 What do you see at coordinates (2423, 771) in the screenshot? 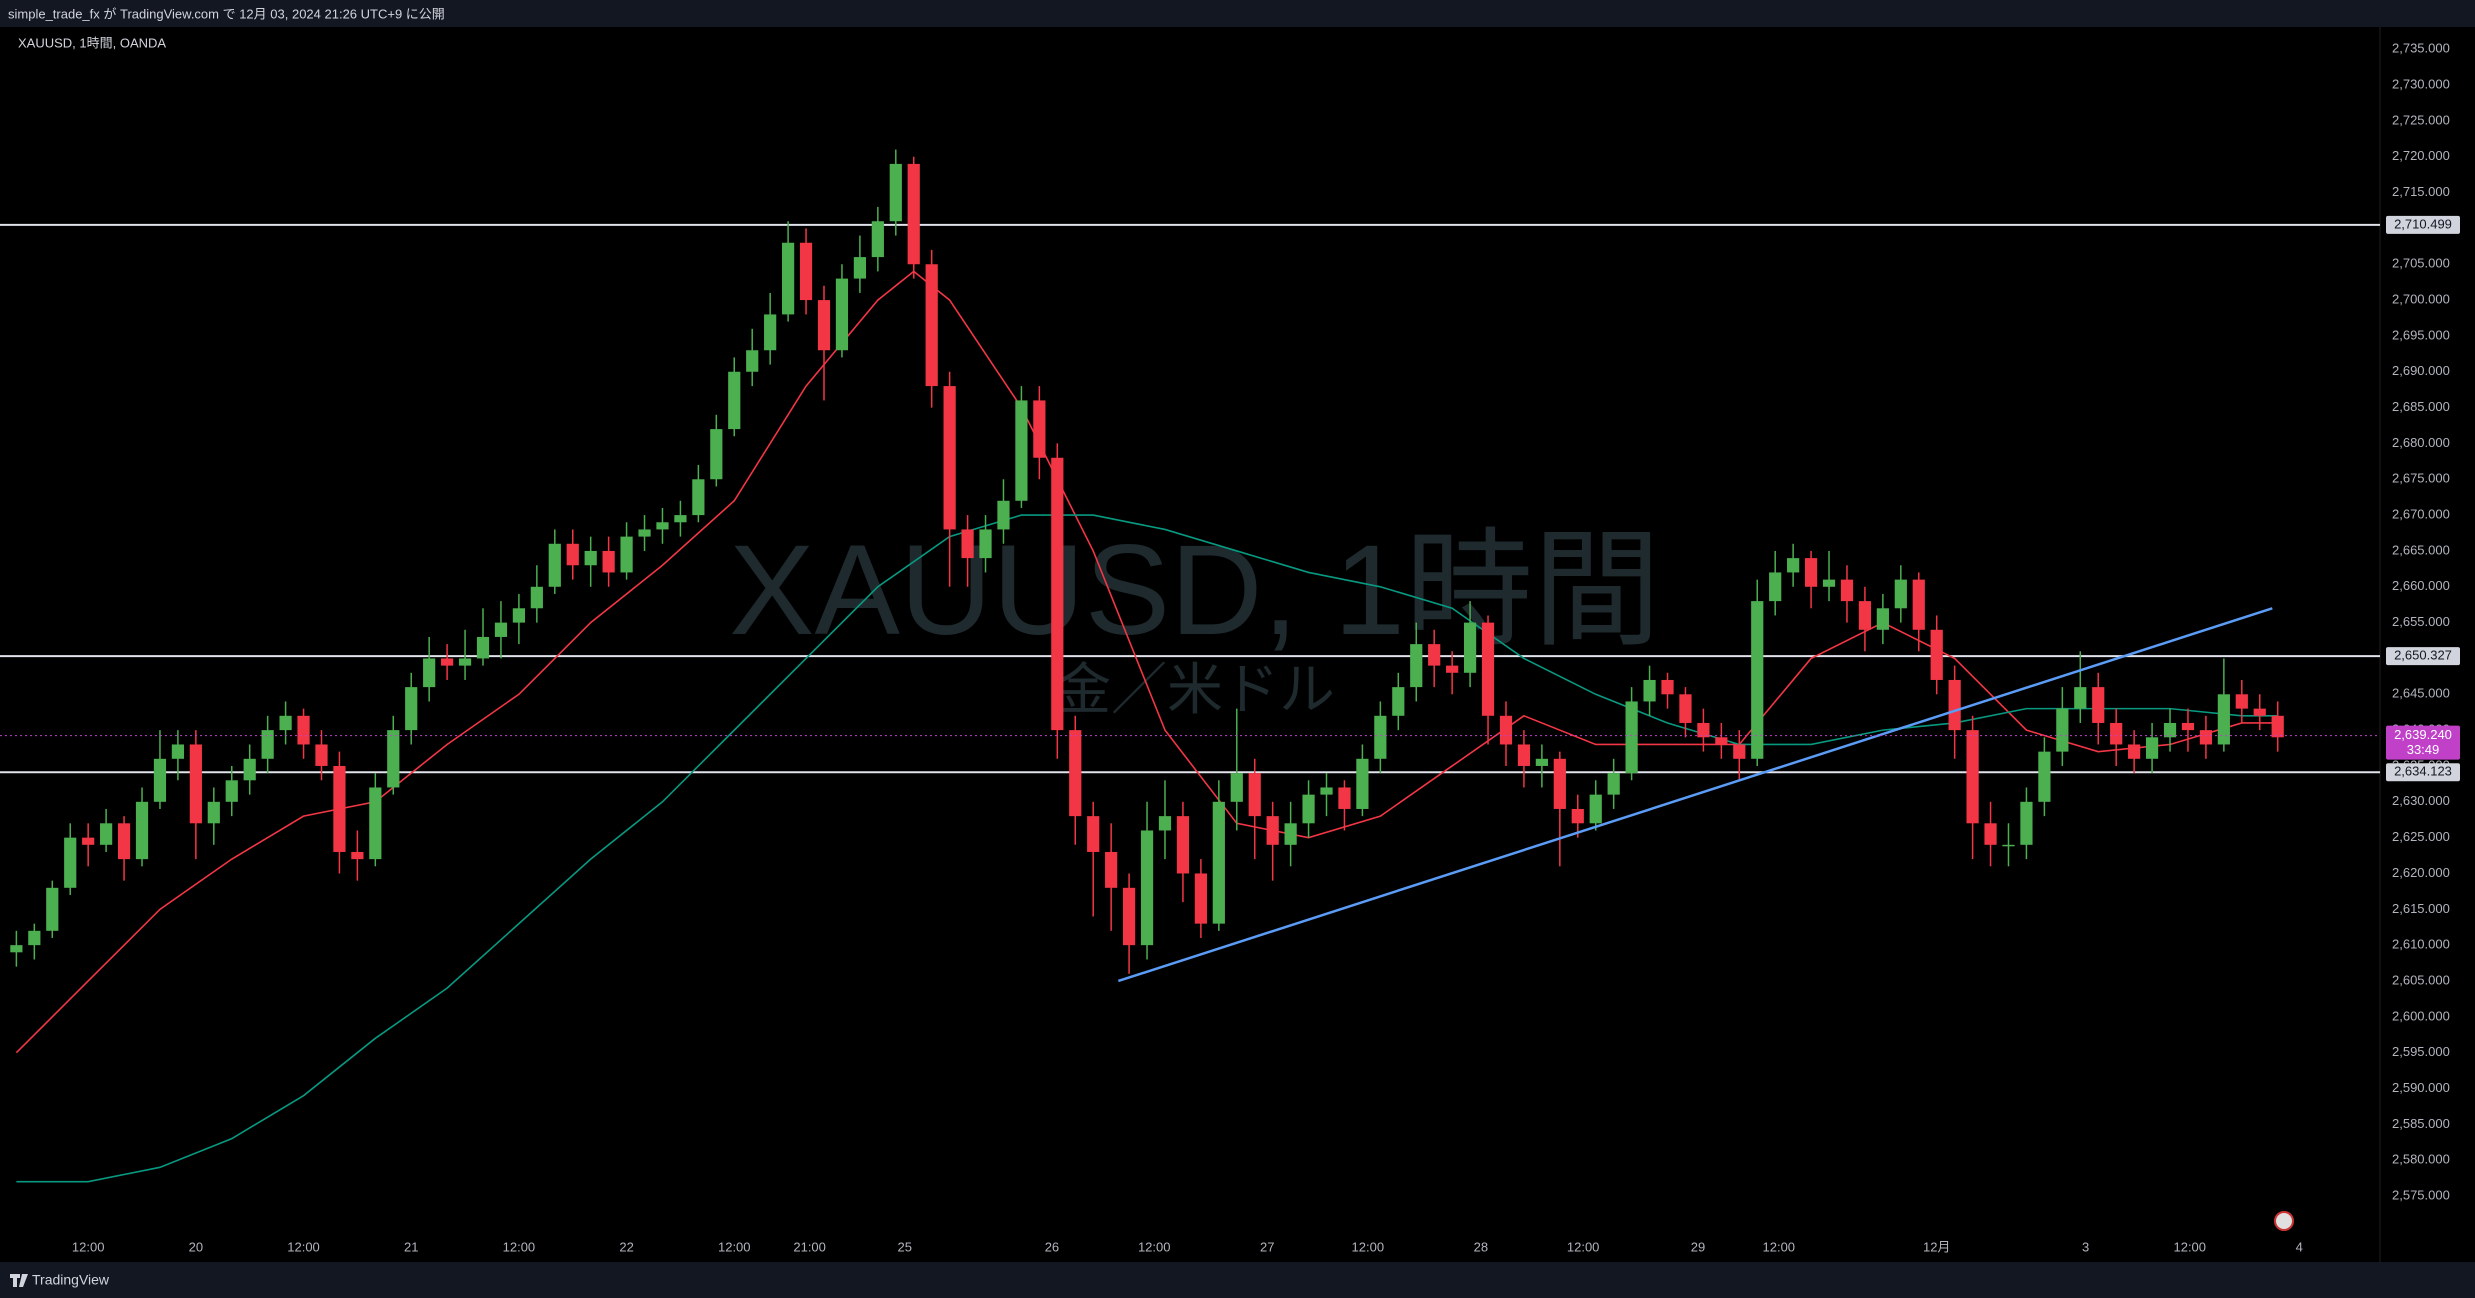
I see `price-label: 2,634.123` at bounding box center [2423, 771].